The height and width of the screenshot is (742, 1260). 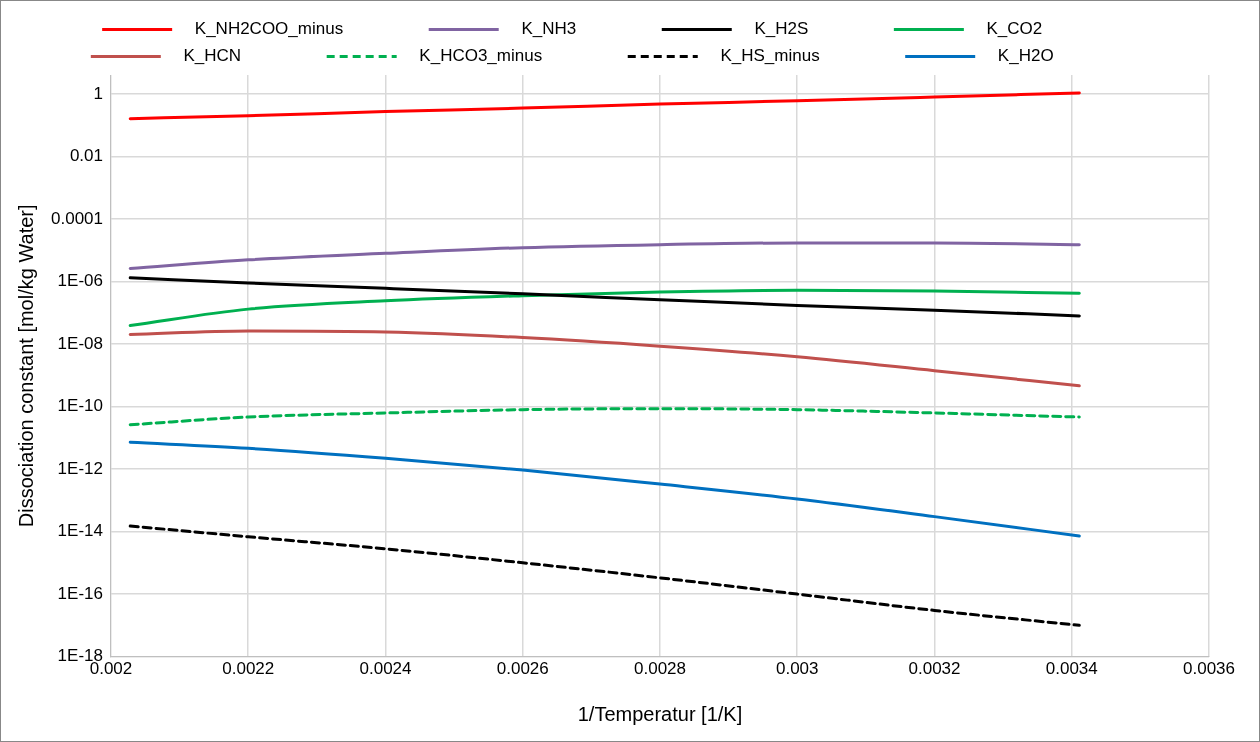 What do you see at coordinates (660, 669) in the screenshot?
I see `x-tick-label: 0.0028` at bounding box center [660, 669].